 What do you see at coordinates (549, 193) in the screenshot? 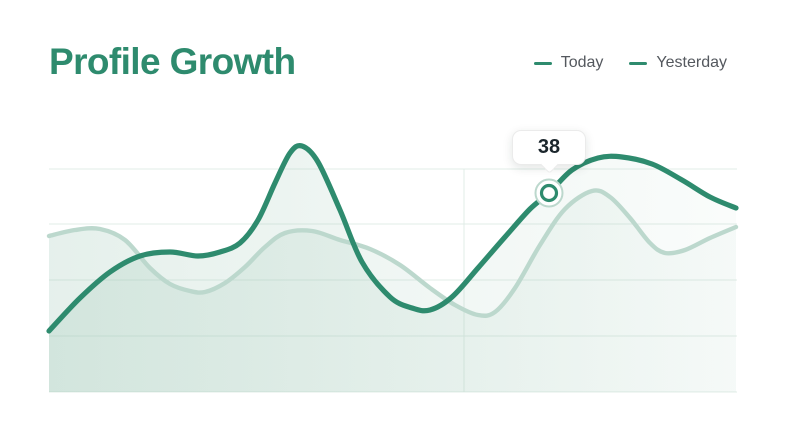
I see `highlight-marker-icon` at bounding box center [549, 193].